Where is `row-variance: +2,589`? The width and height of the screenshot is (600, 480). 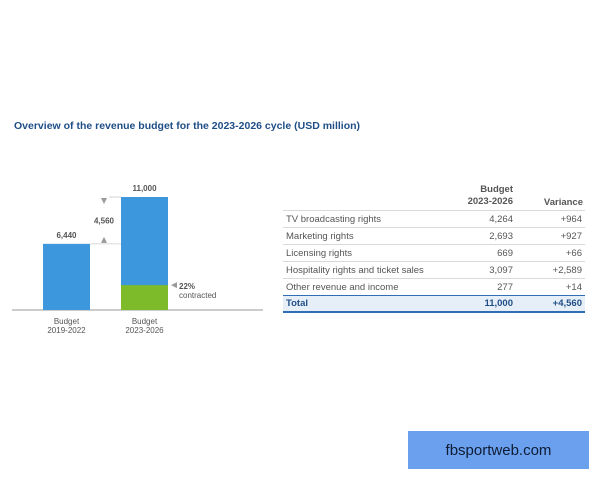
row-variance: +2,589 is located at coordinates (567, 270).